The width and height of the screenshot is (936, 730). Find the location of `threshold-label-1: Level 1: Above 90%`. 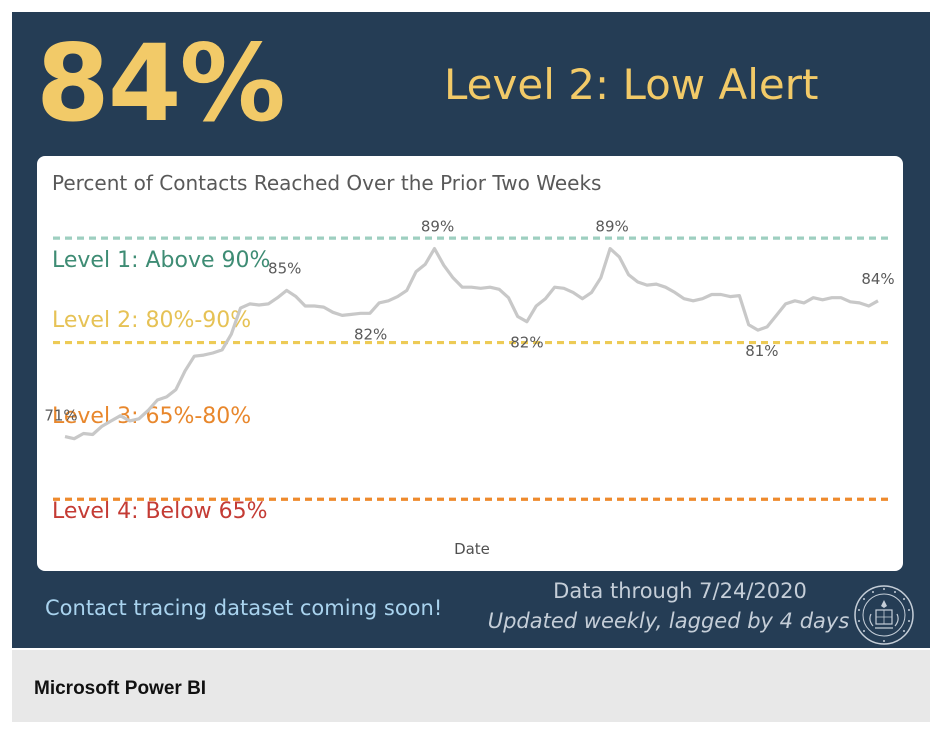

threshold-label-1: Level 1: Above 90% is located at coordinates (161, 260).